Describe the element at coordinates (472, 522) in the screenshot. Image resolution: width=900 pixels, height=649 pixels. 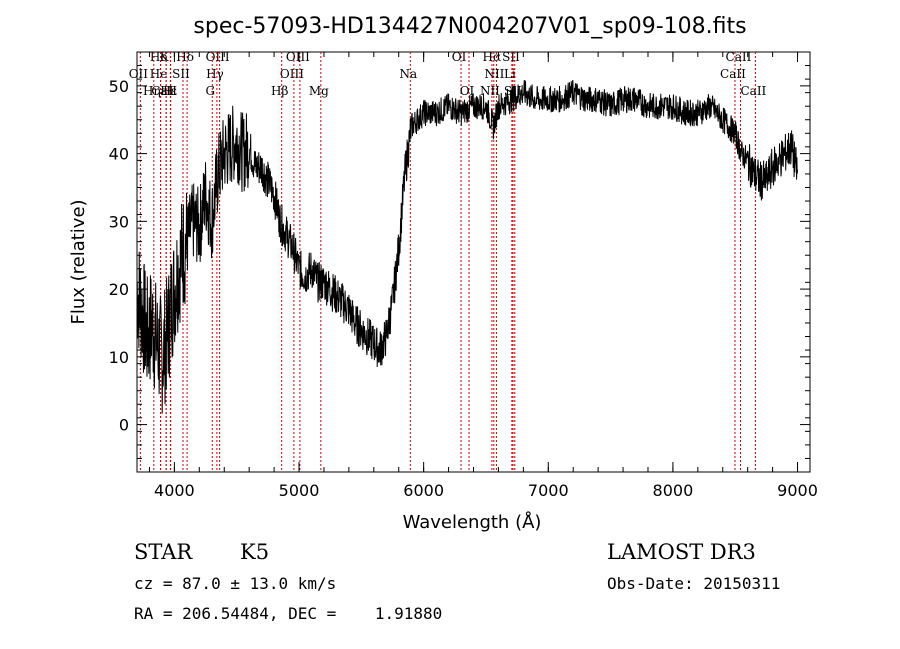
I see `x-axis-label: Wavelength (Å)` at that location.